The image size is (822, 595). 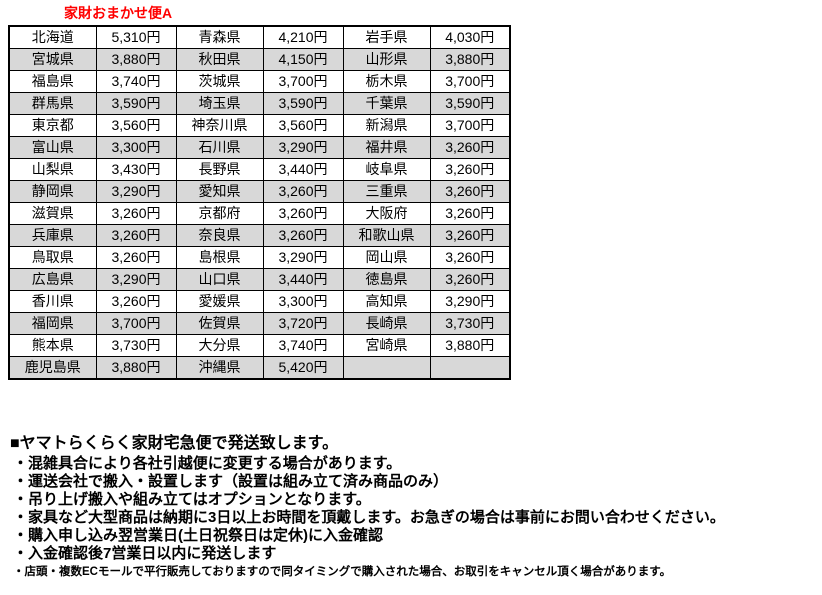 What do you see at coordinates (118, 13) in the screenshot?
I see `shipping-table-title: 家財おまかせ便A` at bounding box center [118, 13].